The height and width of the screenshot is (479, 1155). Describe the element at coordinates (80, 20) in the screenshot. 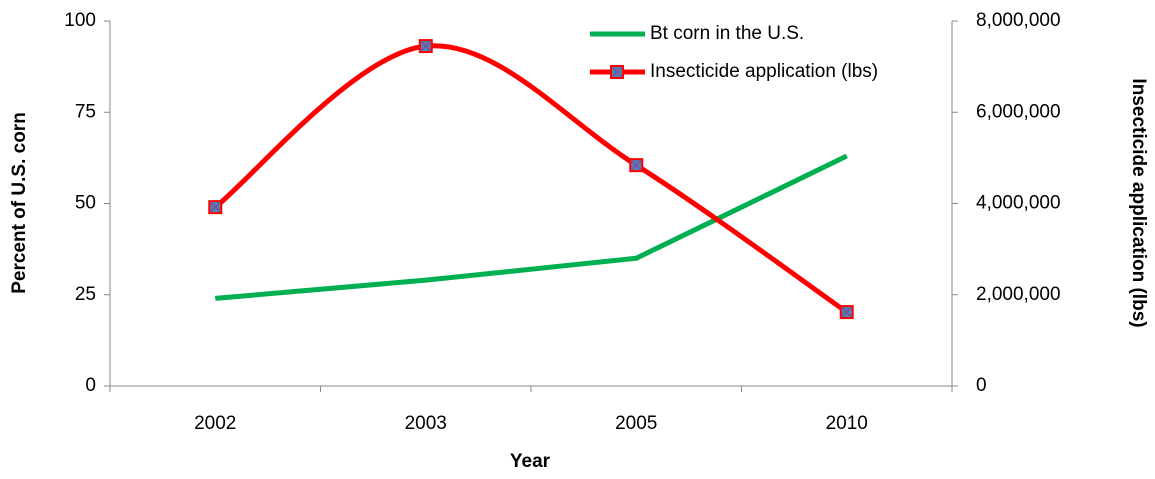

I see `y-tick-label: 100` at that location.